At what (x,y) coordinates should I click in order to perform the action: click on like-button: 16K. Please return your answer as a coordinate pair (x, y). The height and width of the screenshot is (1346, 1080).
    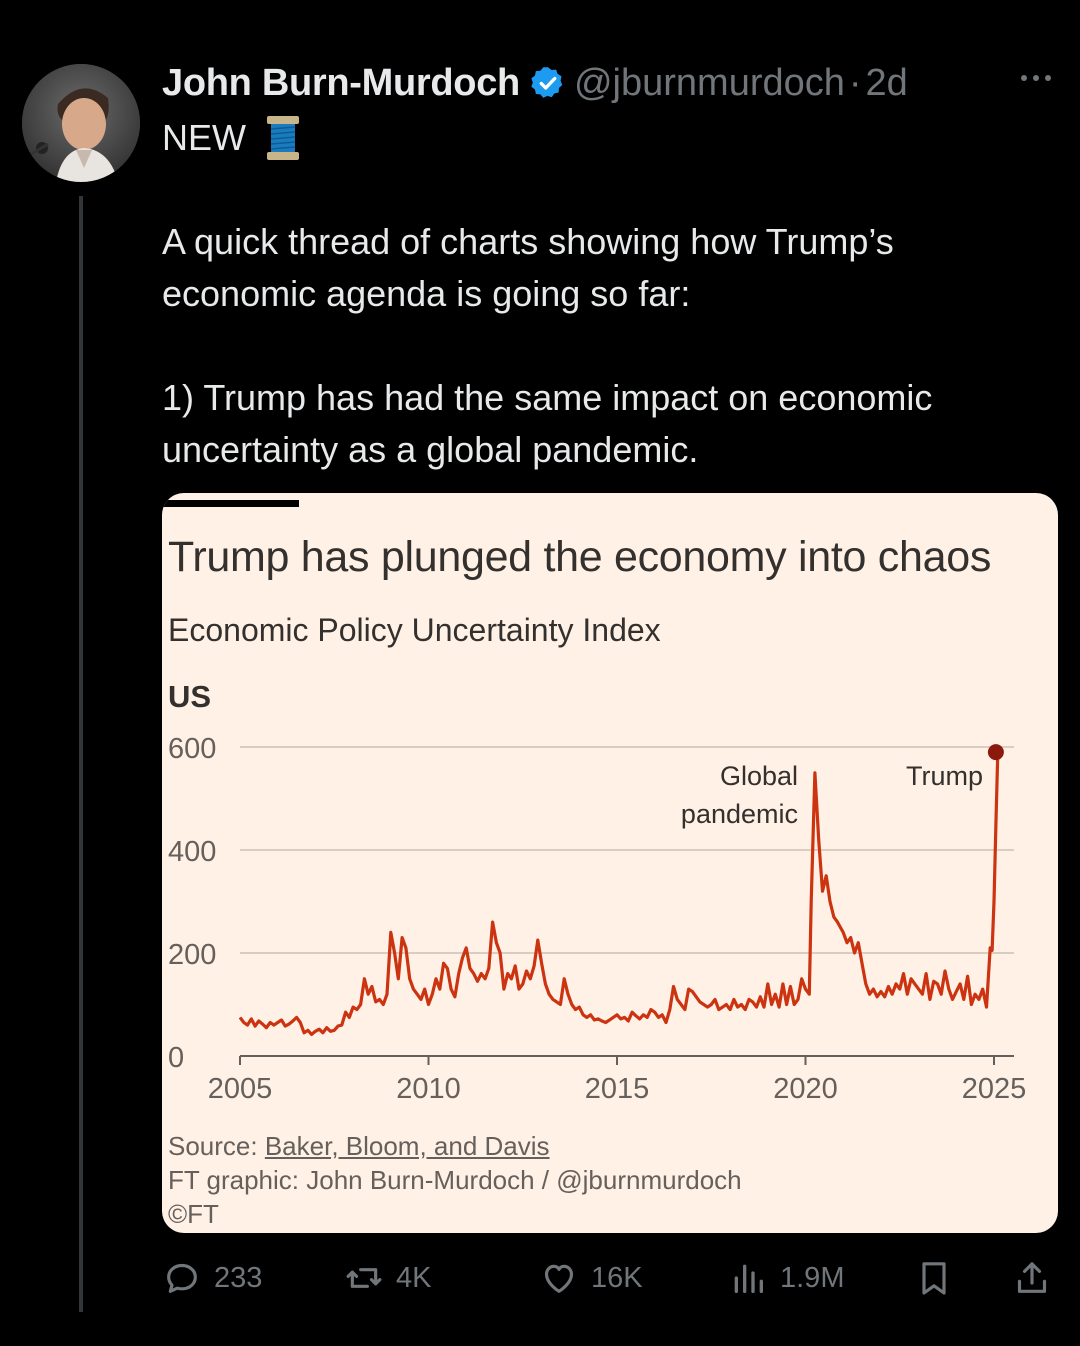
    Looking at the image, I should click on (591, 1278).